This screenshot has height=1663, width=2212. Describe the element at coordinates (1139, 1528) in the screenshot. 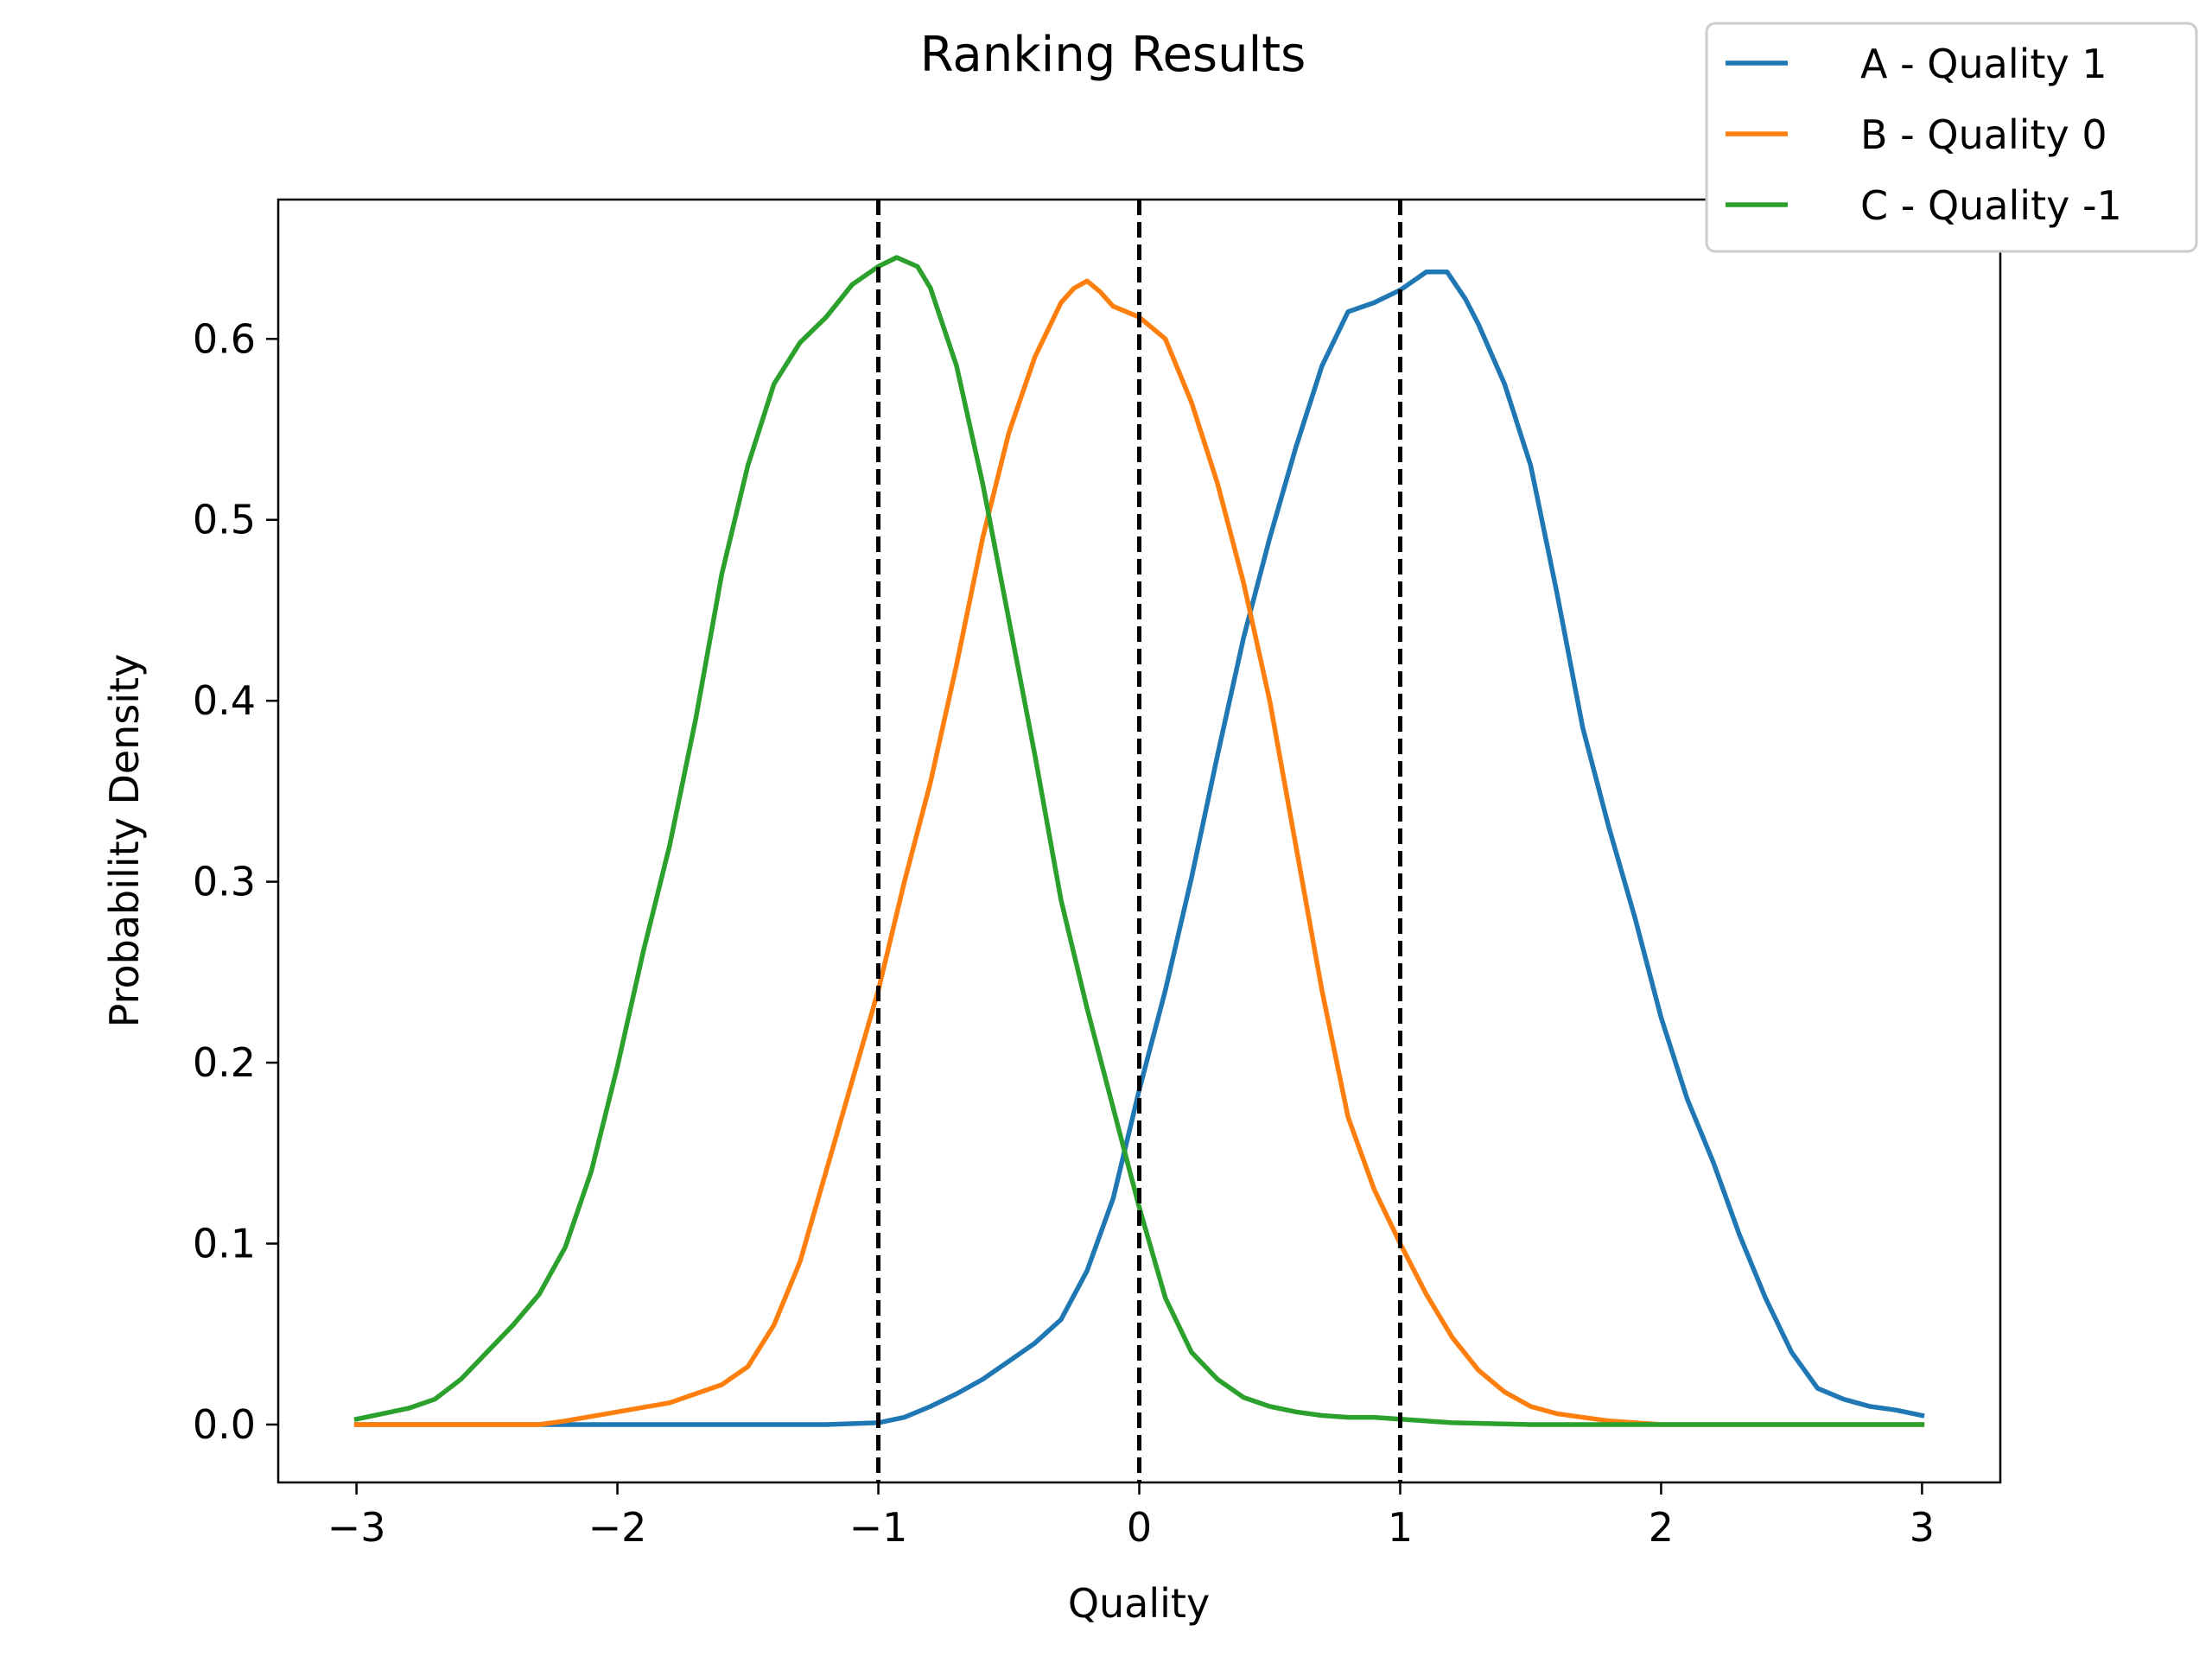

I see `x-tick-label: 0` at that location.